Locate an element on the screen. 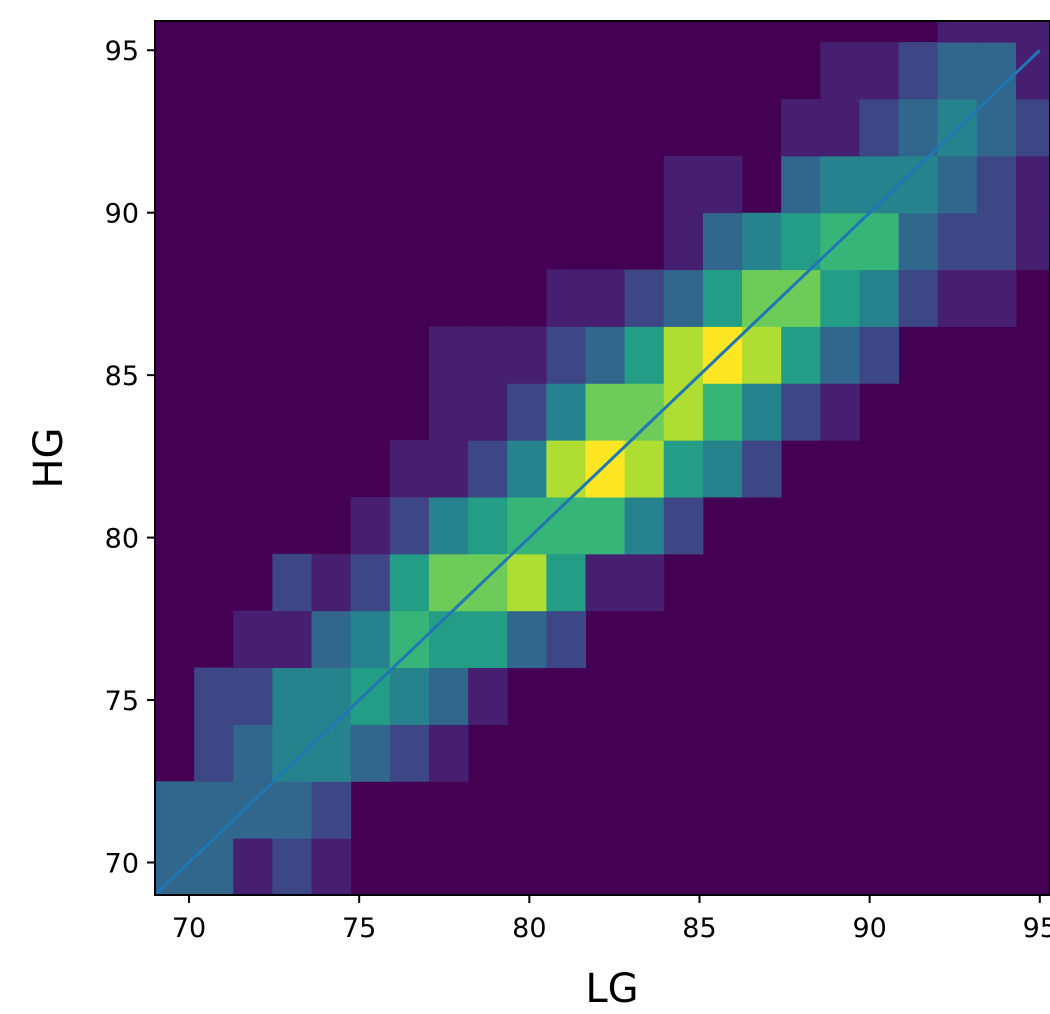 The width and height of the screenshot is (1050, 1014). y-tick-label: 70 is located at coordinates (122, 864).